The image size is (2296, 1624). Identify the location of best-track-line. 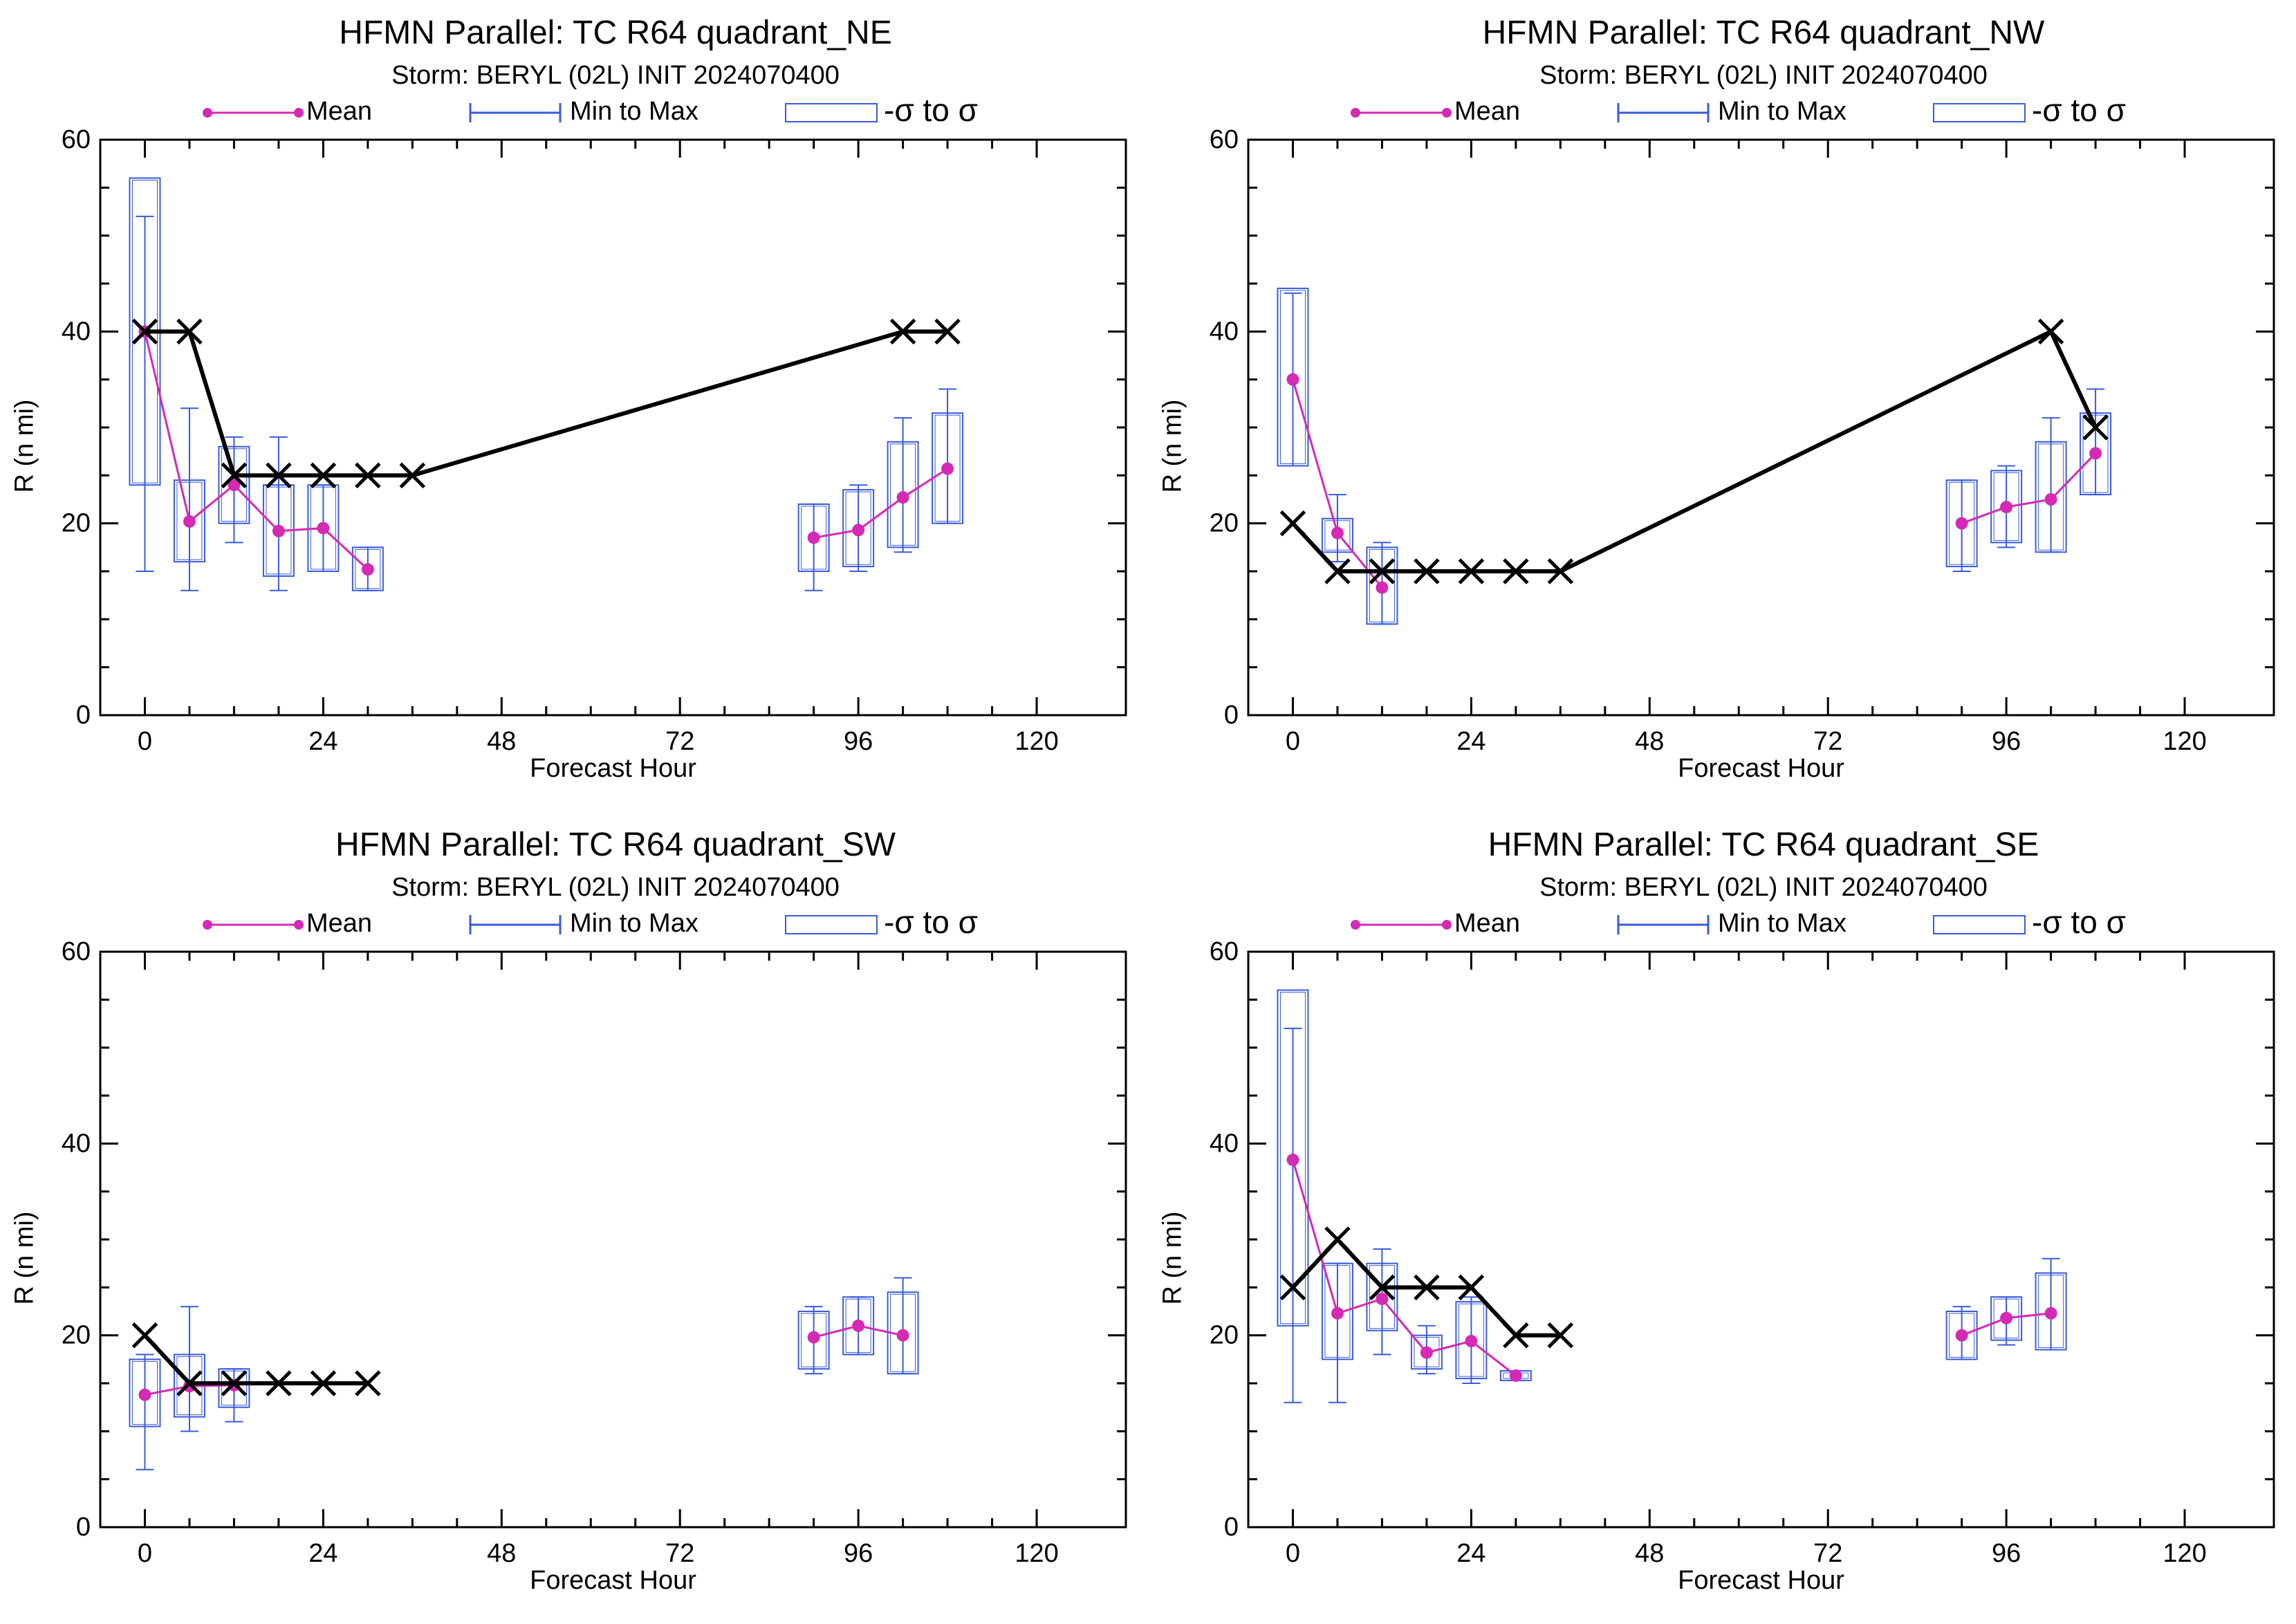
(1695, 451).